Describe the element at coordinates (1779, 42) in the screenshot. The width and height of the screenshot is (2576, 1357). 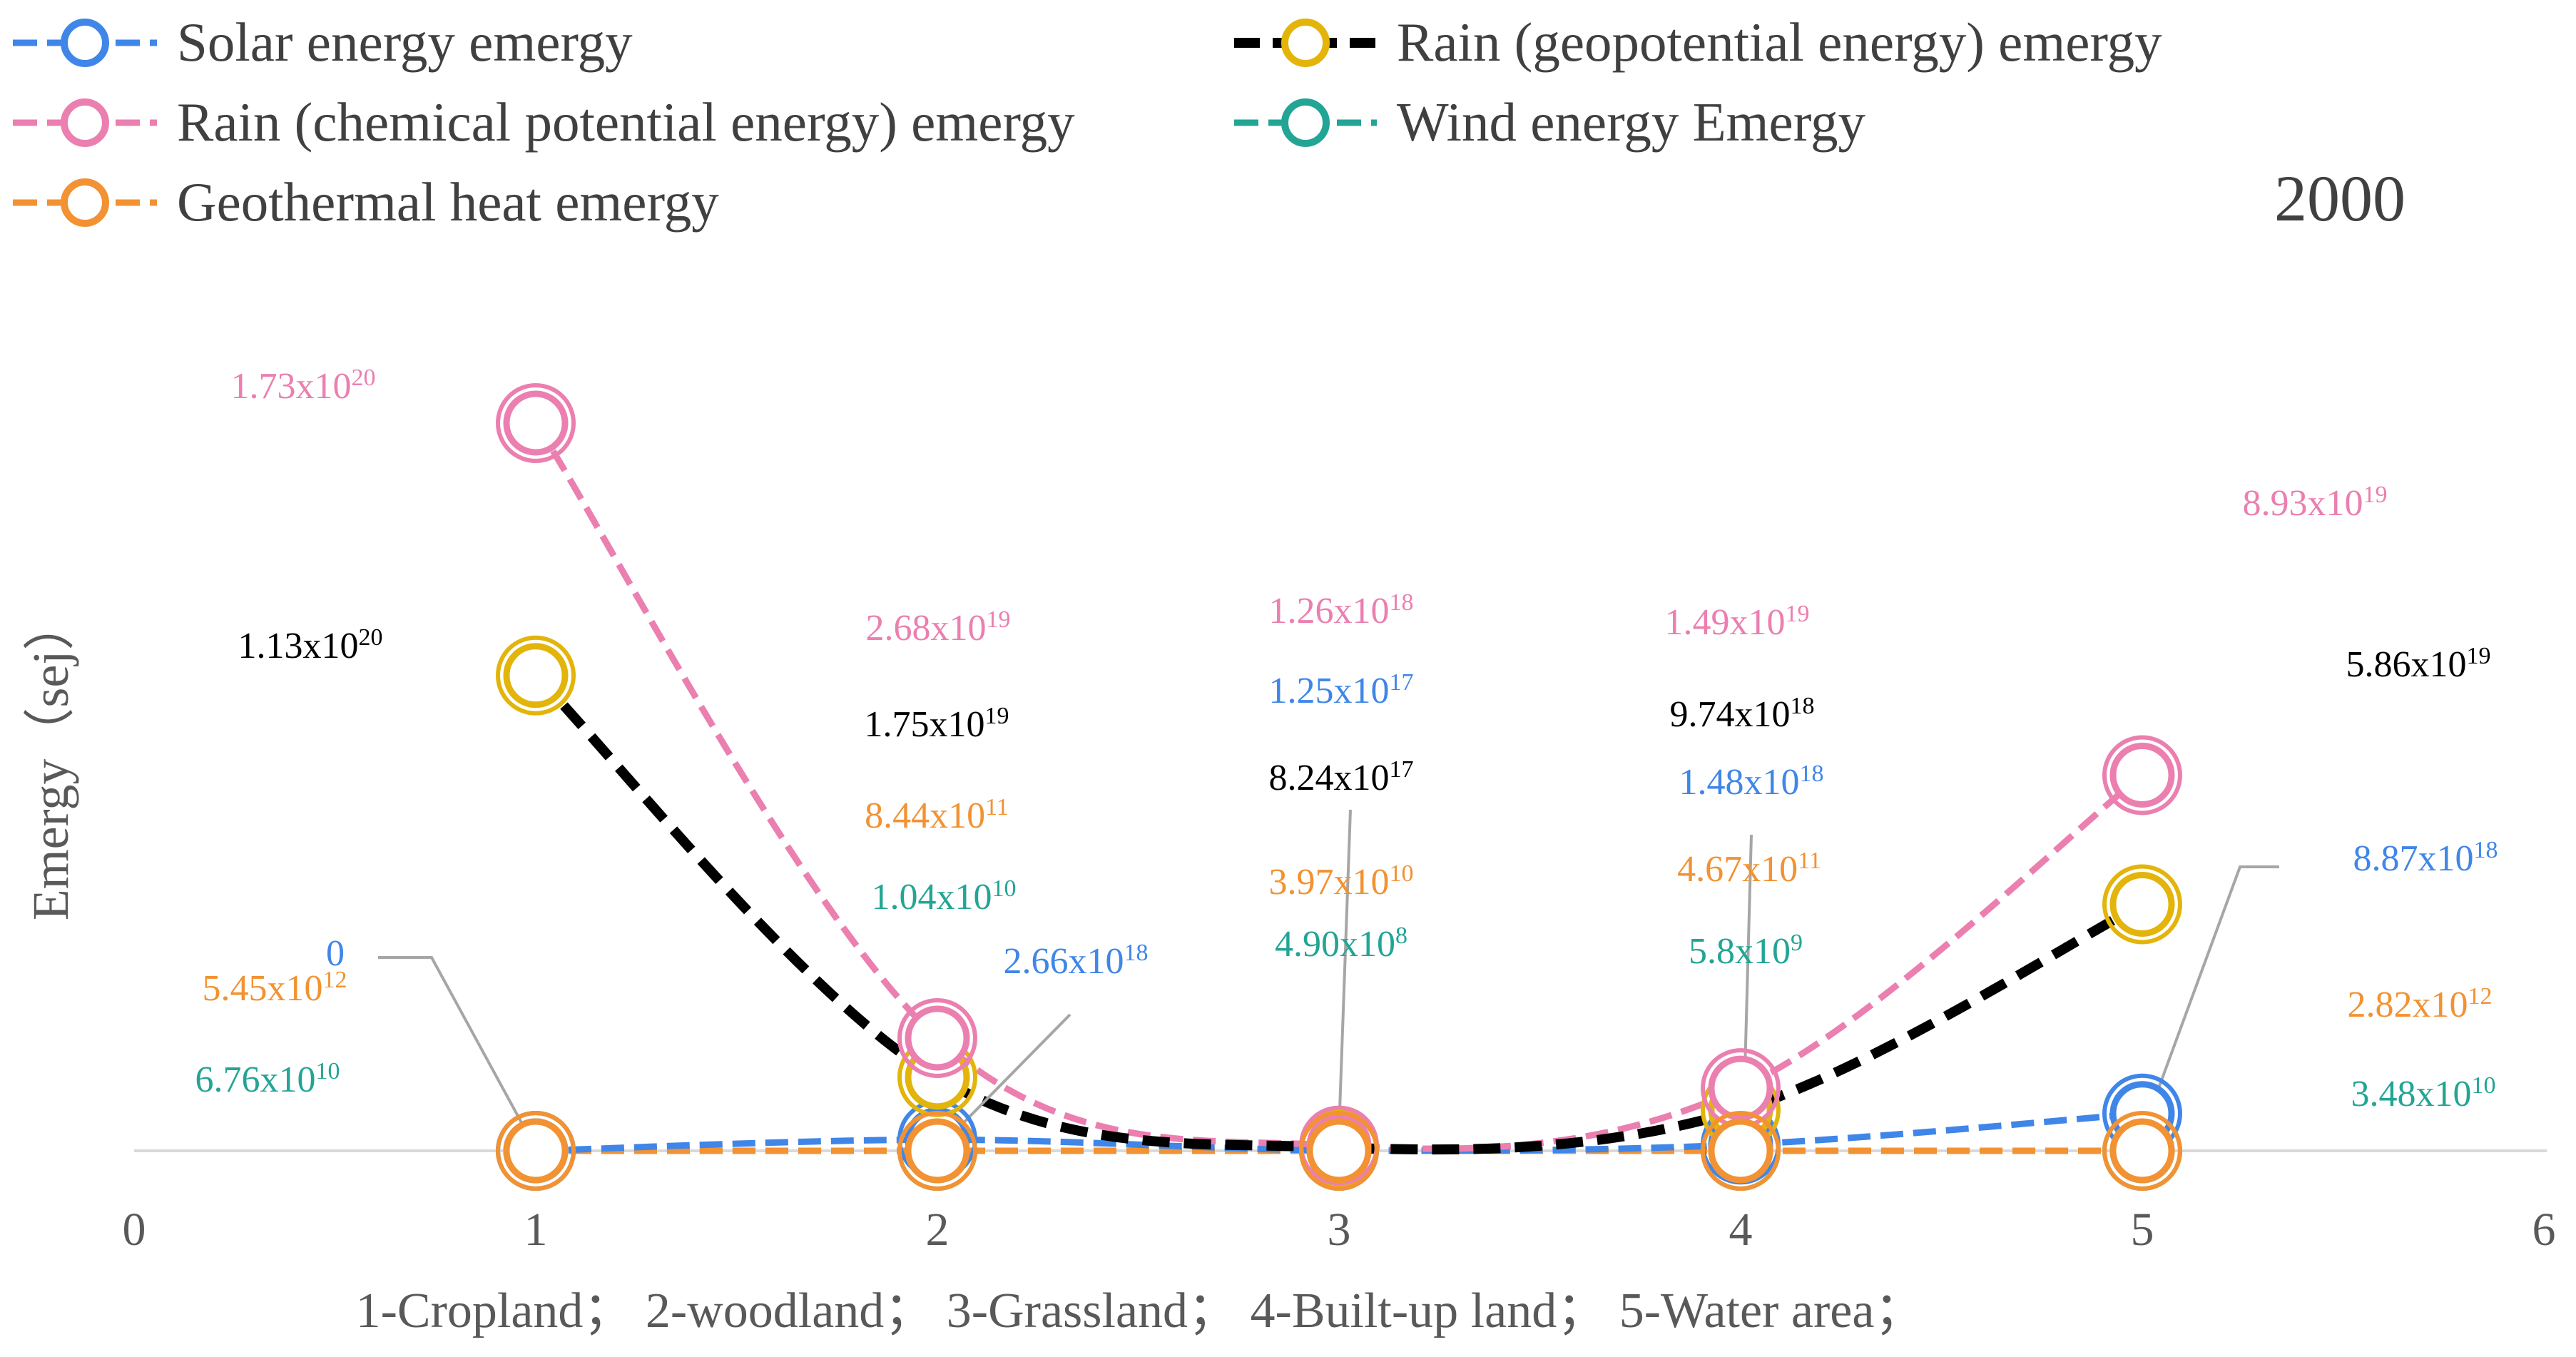
I see `legend-label-rain-geopotential: Rain (geopotential energy) emergy` at that location.